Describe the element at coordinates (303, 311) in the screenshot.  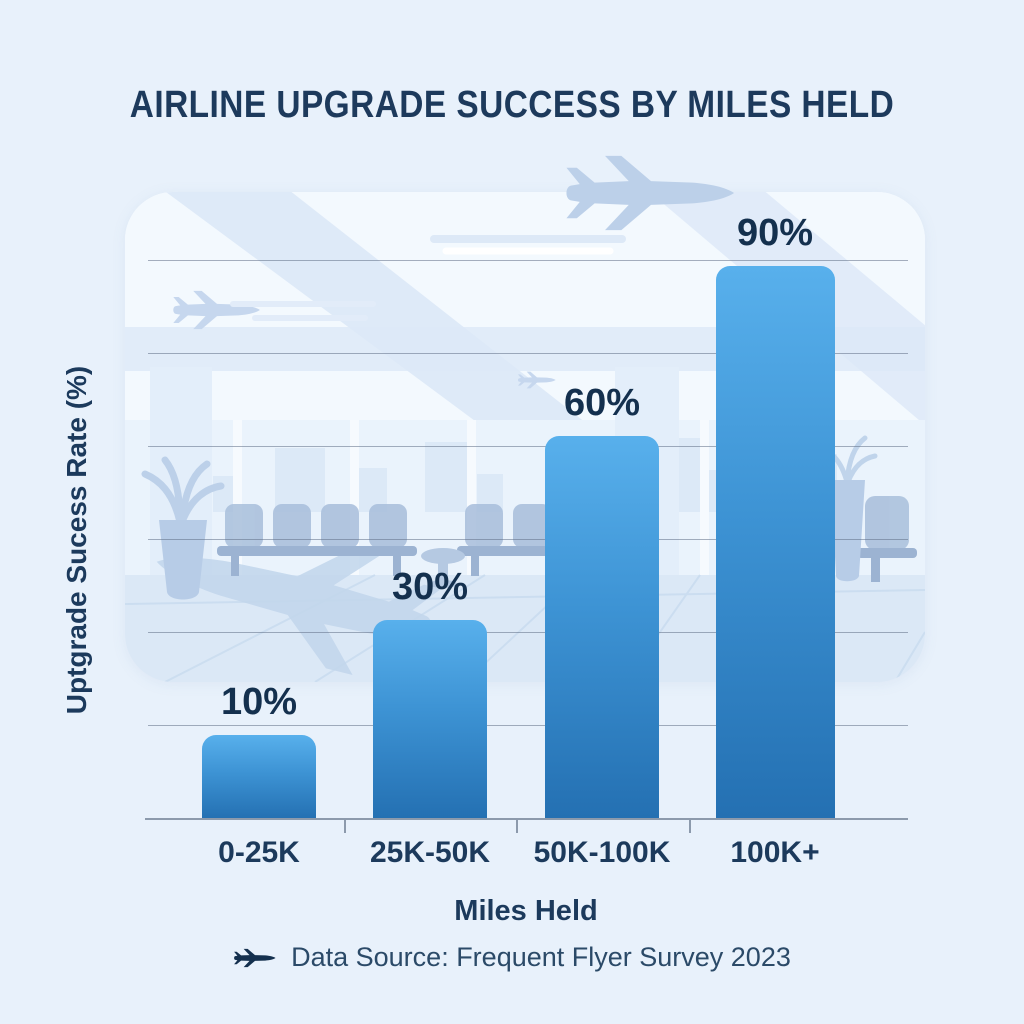
I see `plane-speed-lines` at that location.